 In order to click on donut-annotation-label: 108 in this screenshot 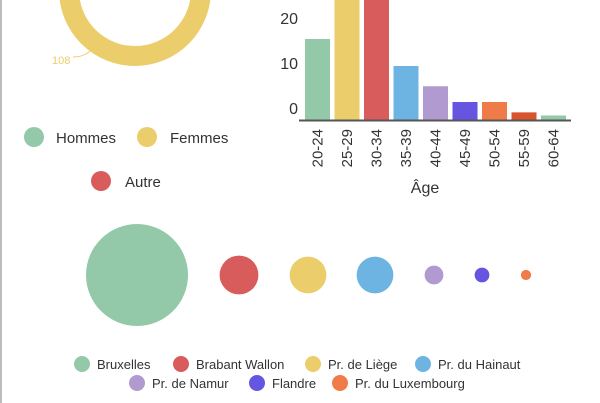, I will do `click(61, 61)`.